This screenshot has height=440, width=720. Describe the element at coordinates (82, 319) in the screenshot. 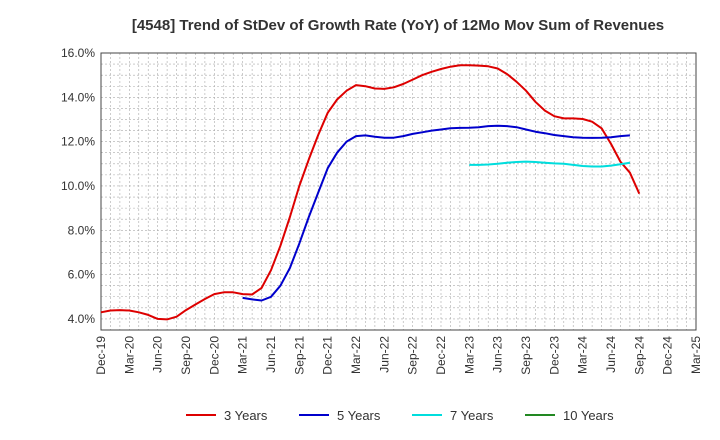

I see `y-tick-label: 4.0%` at that location.